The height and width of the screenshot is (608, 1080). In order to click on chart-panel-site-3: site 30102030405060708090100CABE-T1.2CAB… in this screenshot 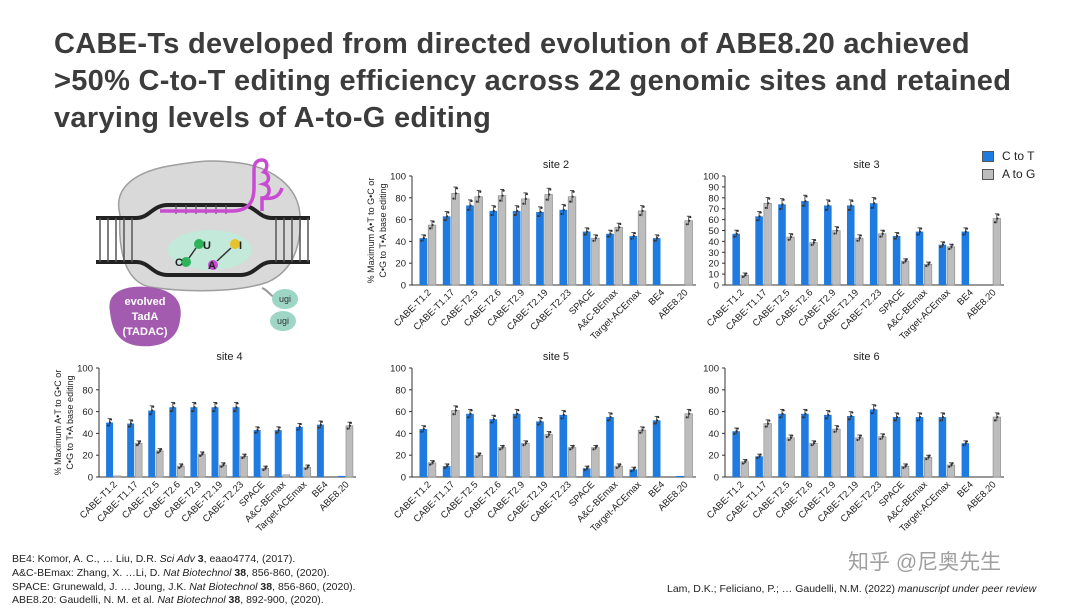, I will do `click(853, 251)`.